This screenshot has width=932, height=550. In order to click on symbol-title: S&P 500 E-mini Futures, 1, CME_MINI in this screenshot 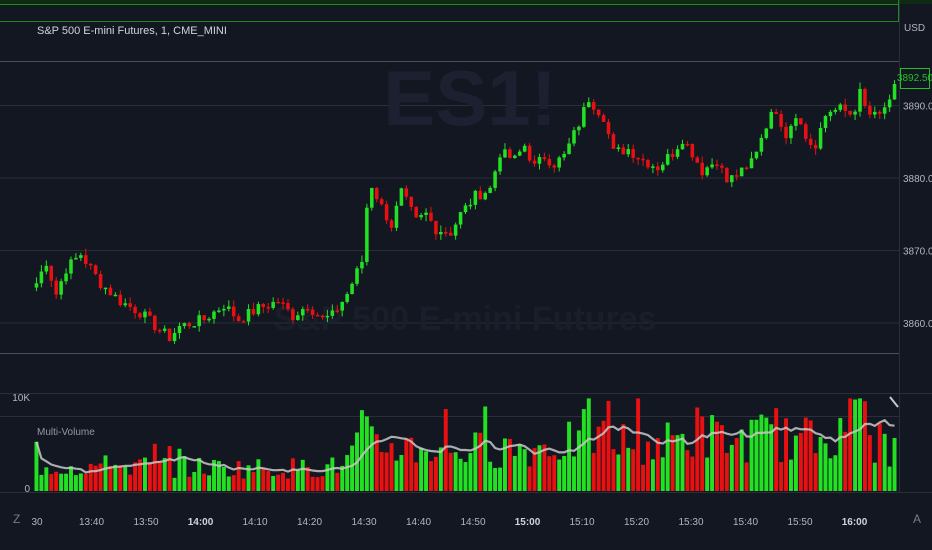, I will do `click(132, 31)`.